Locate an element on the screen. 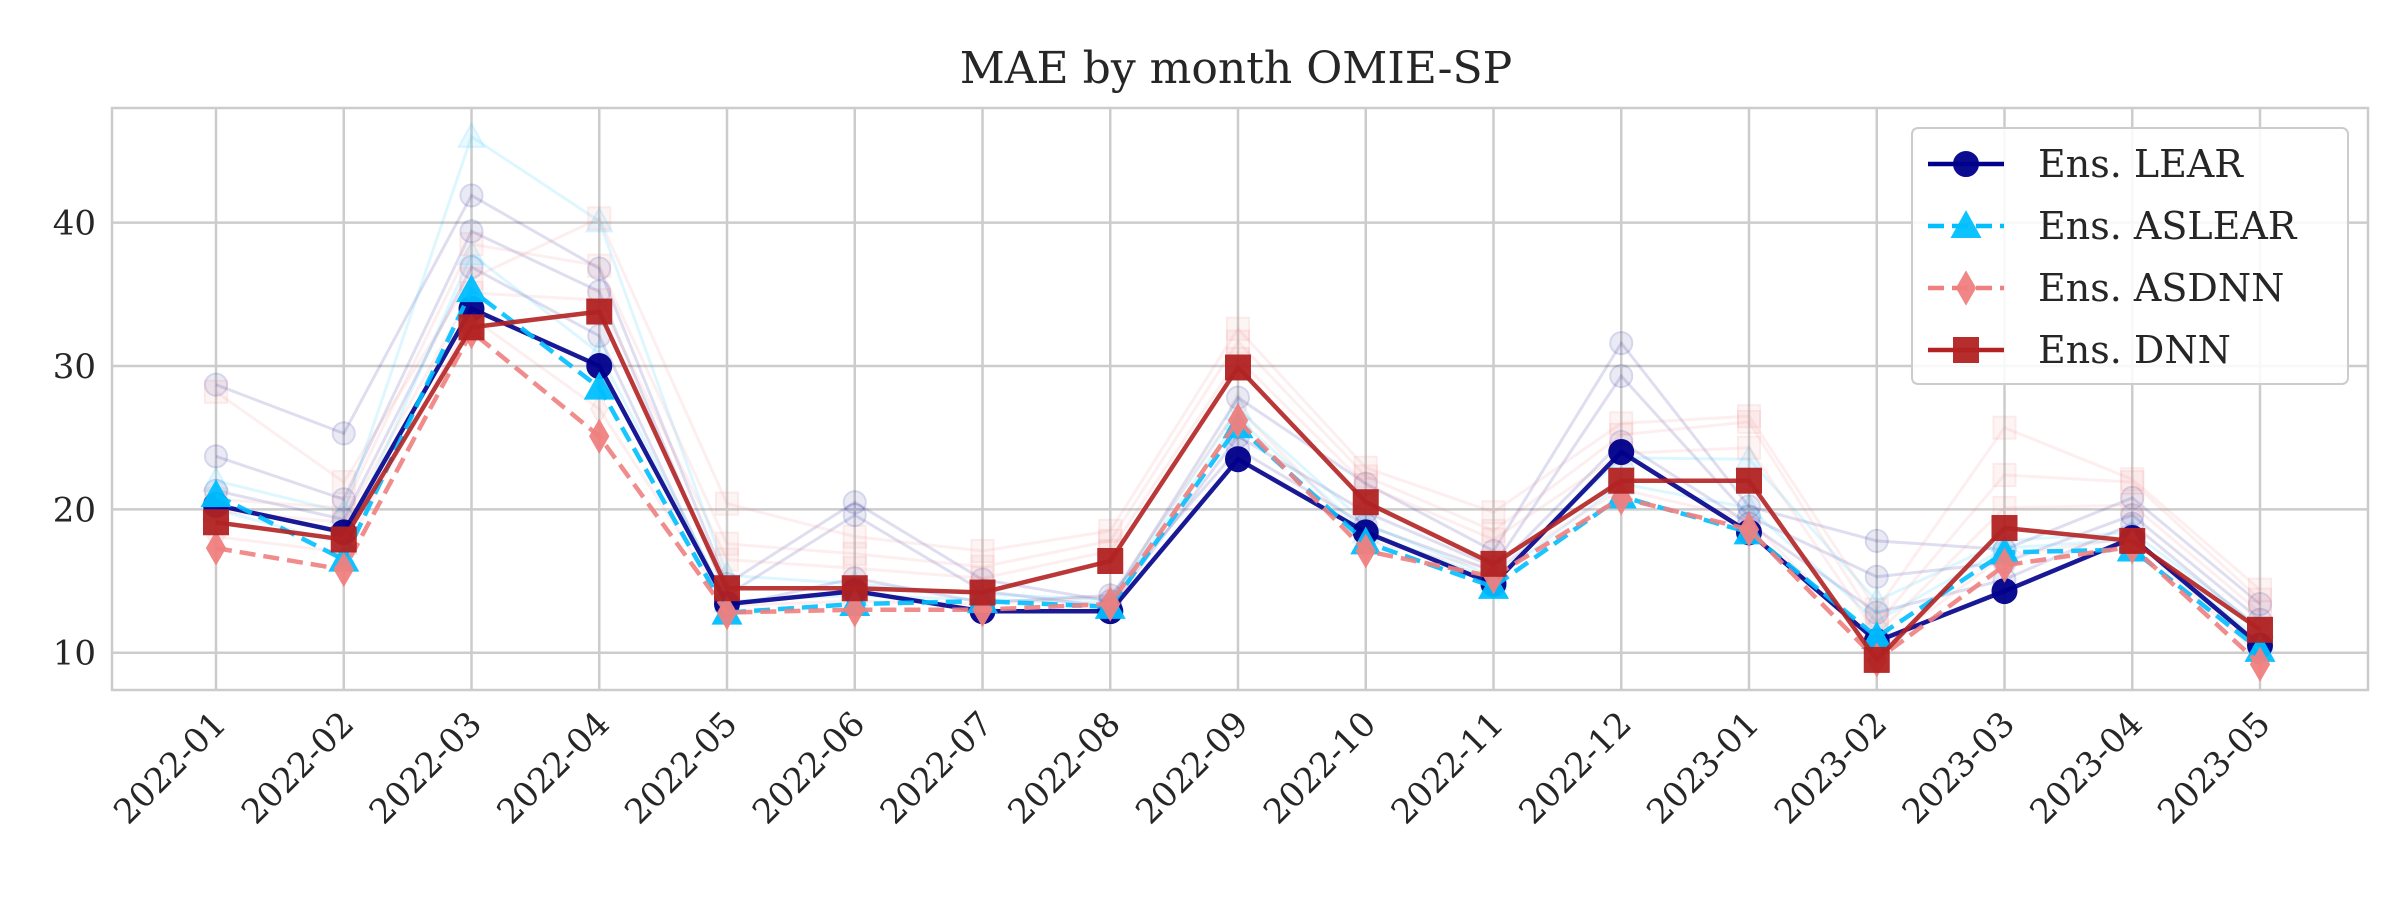  x-tick-label: 2022-07 is located at coordinates (937, 768).